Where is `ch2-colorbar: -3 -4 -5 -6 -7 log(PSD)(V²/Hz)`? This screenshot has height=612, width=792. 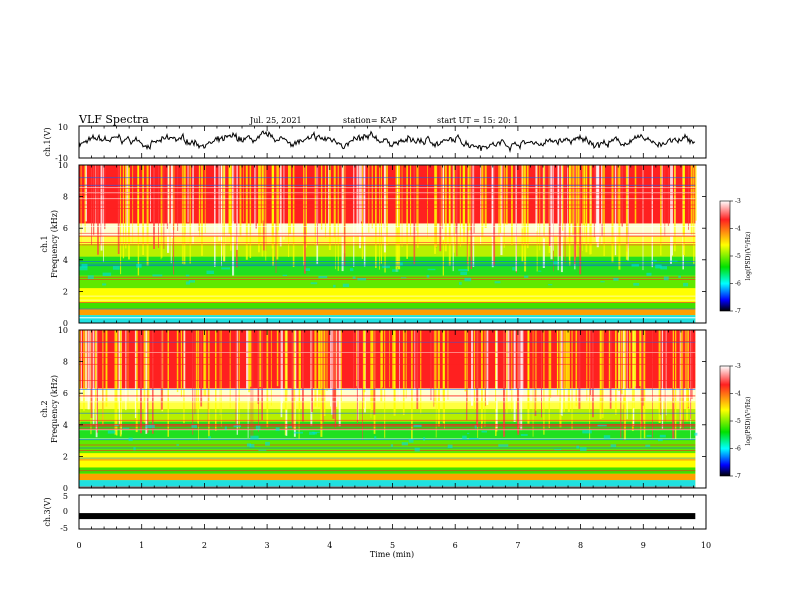
ch2-colorbar: -3 -4 -5 -6 -7 log(PSD)(V²/Hz) is located at coordinates (735, 421).